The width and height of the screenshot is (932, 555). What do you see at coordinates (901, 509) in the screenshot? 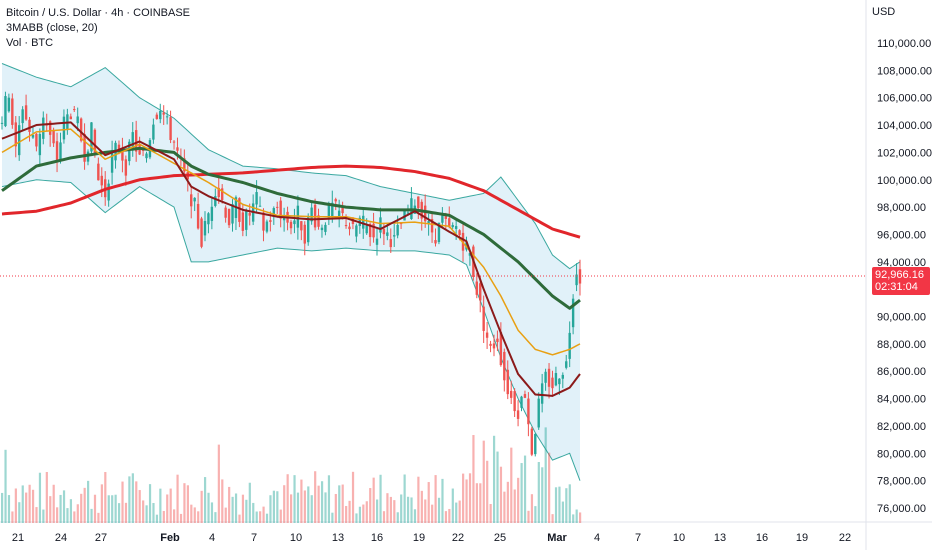
I see `y-tick-label: 76,000.00` at bounding box center [901, 509].